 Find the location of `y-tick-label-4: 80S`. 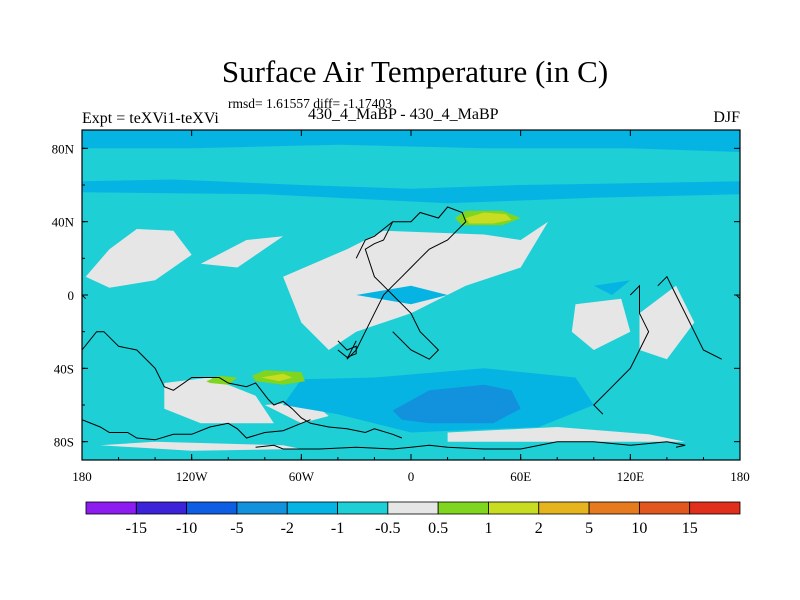

y-tick-label-4: 80S is located at coordinates (64, 442).